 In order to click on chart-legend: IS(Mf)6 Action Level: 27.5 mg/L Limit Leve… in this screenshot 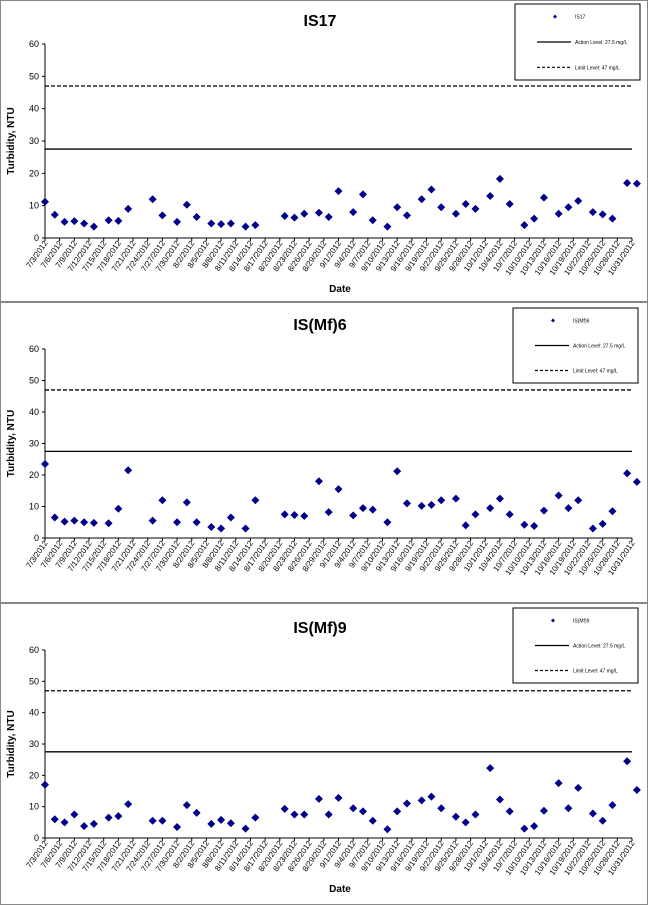, I will do `click(575, 345)`.